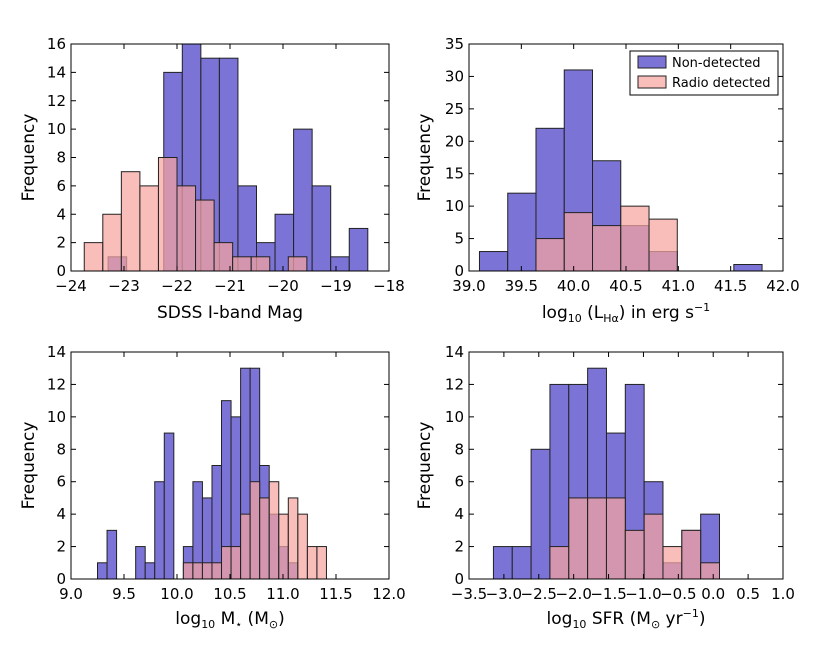 This screenshot has width=830, height=671. Describe the element at coordinates (468, 286) in the screenshot. I see `x-tick-label: 39.0` at that location.